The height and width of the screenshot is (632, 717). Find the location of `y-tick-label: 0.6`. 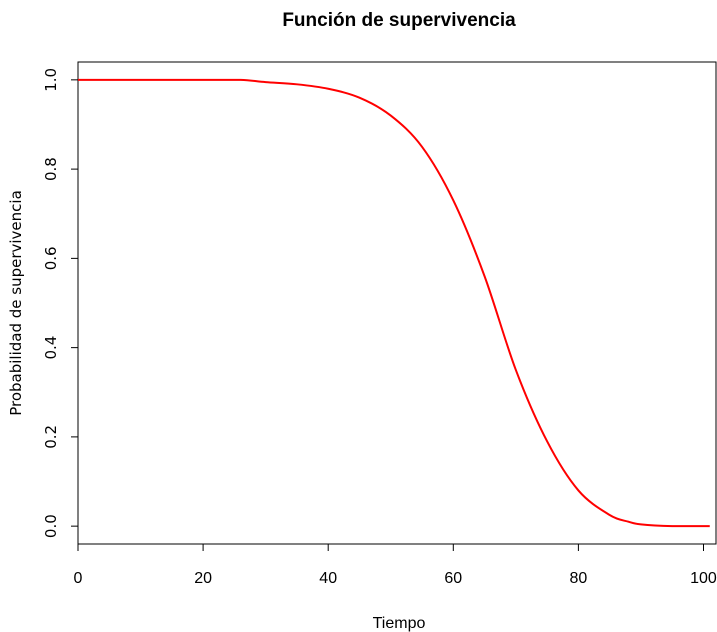

y-tick-label: 0.6 is located at coordinates (51, 258).